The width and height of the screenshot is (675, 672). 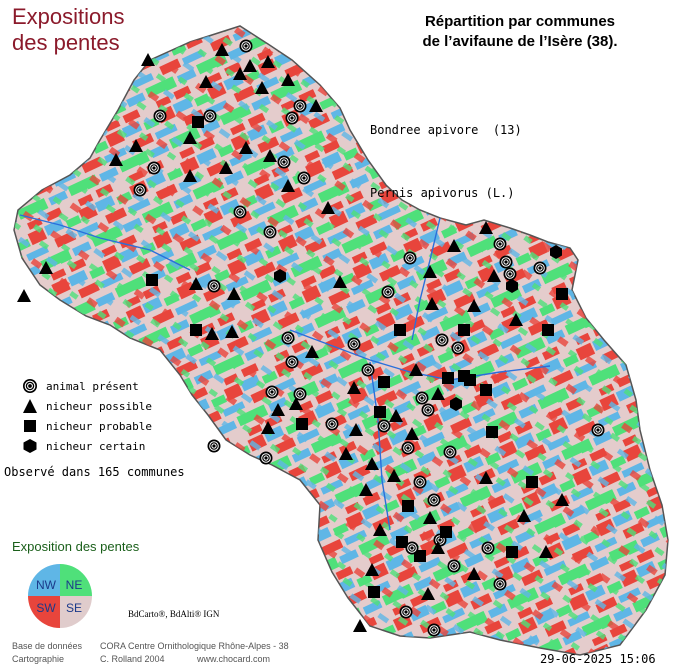 I want to click on compass-quadrant-sw, so click(x=44, y=612).